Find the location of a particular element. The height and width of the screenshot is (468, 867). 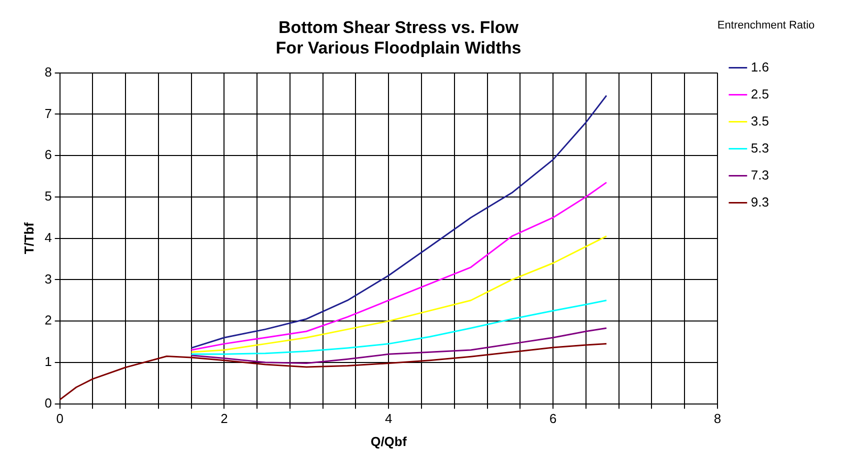

legend-label: 1.6 is located at coordinates (760, 66).